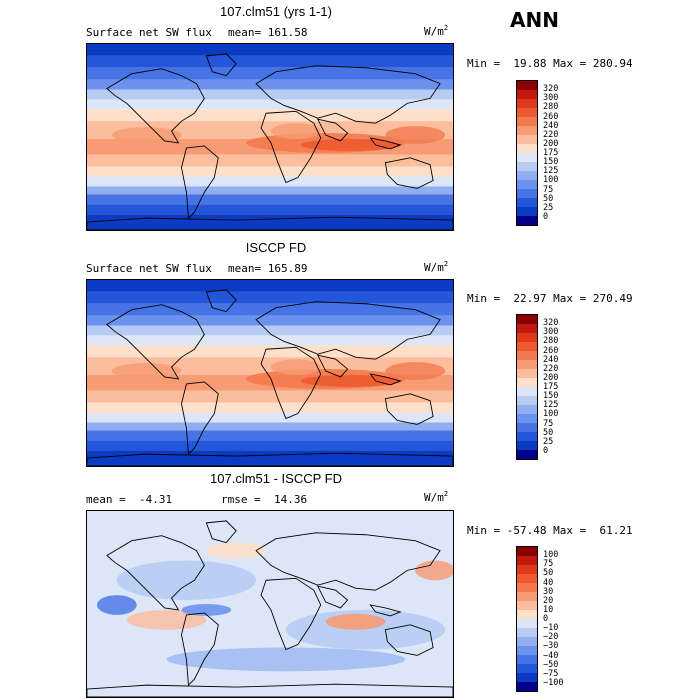 The height and width of the screenshot is (700, 700). What do you see at coordinates (551, 664) in the screenshot?
I see `colorbar-tick-label: −50` at bounding box center [551, 664].